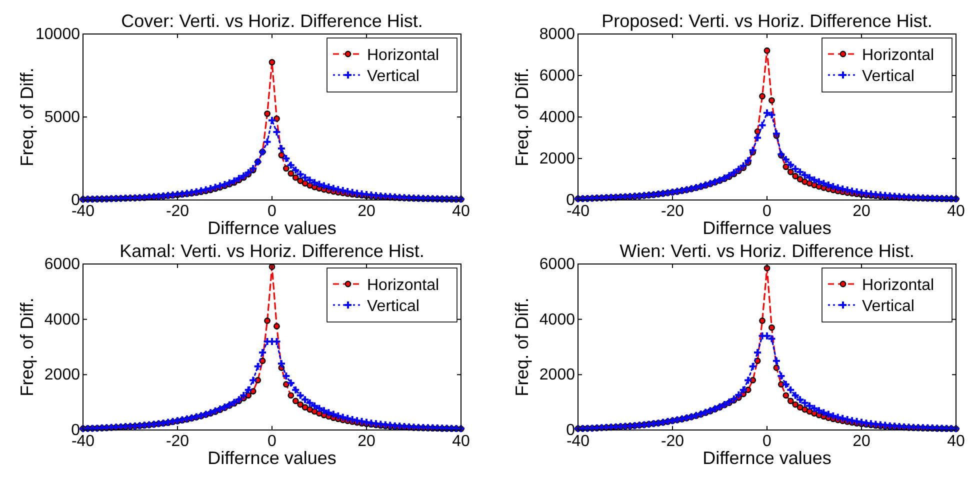 Image resolution: width=972 pixels, height=477 pixels. What do you see at coordinates (62, 117) in the screenshot?
I see `y-tick-label: 5000` at bounding box center [62, 117].